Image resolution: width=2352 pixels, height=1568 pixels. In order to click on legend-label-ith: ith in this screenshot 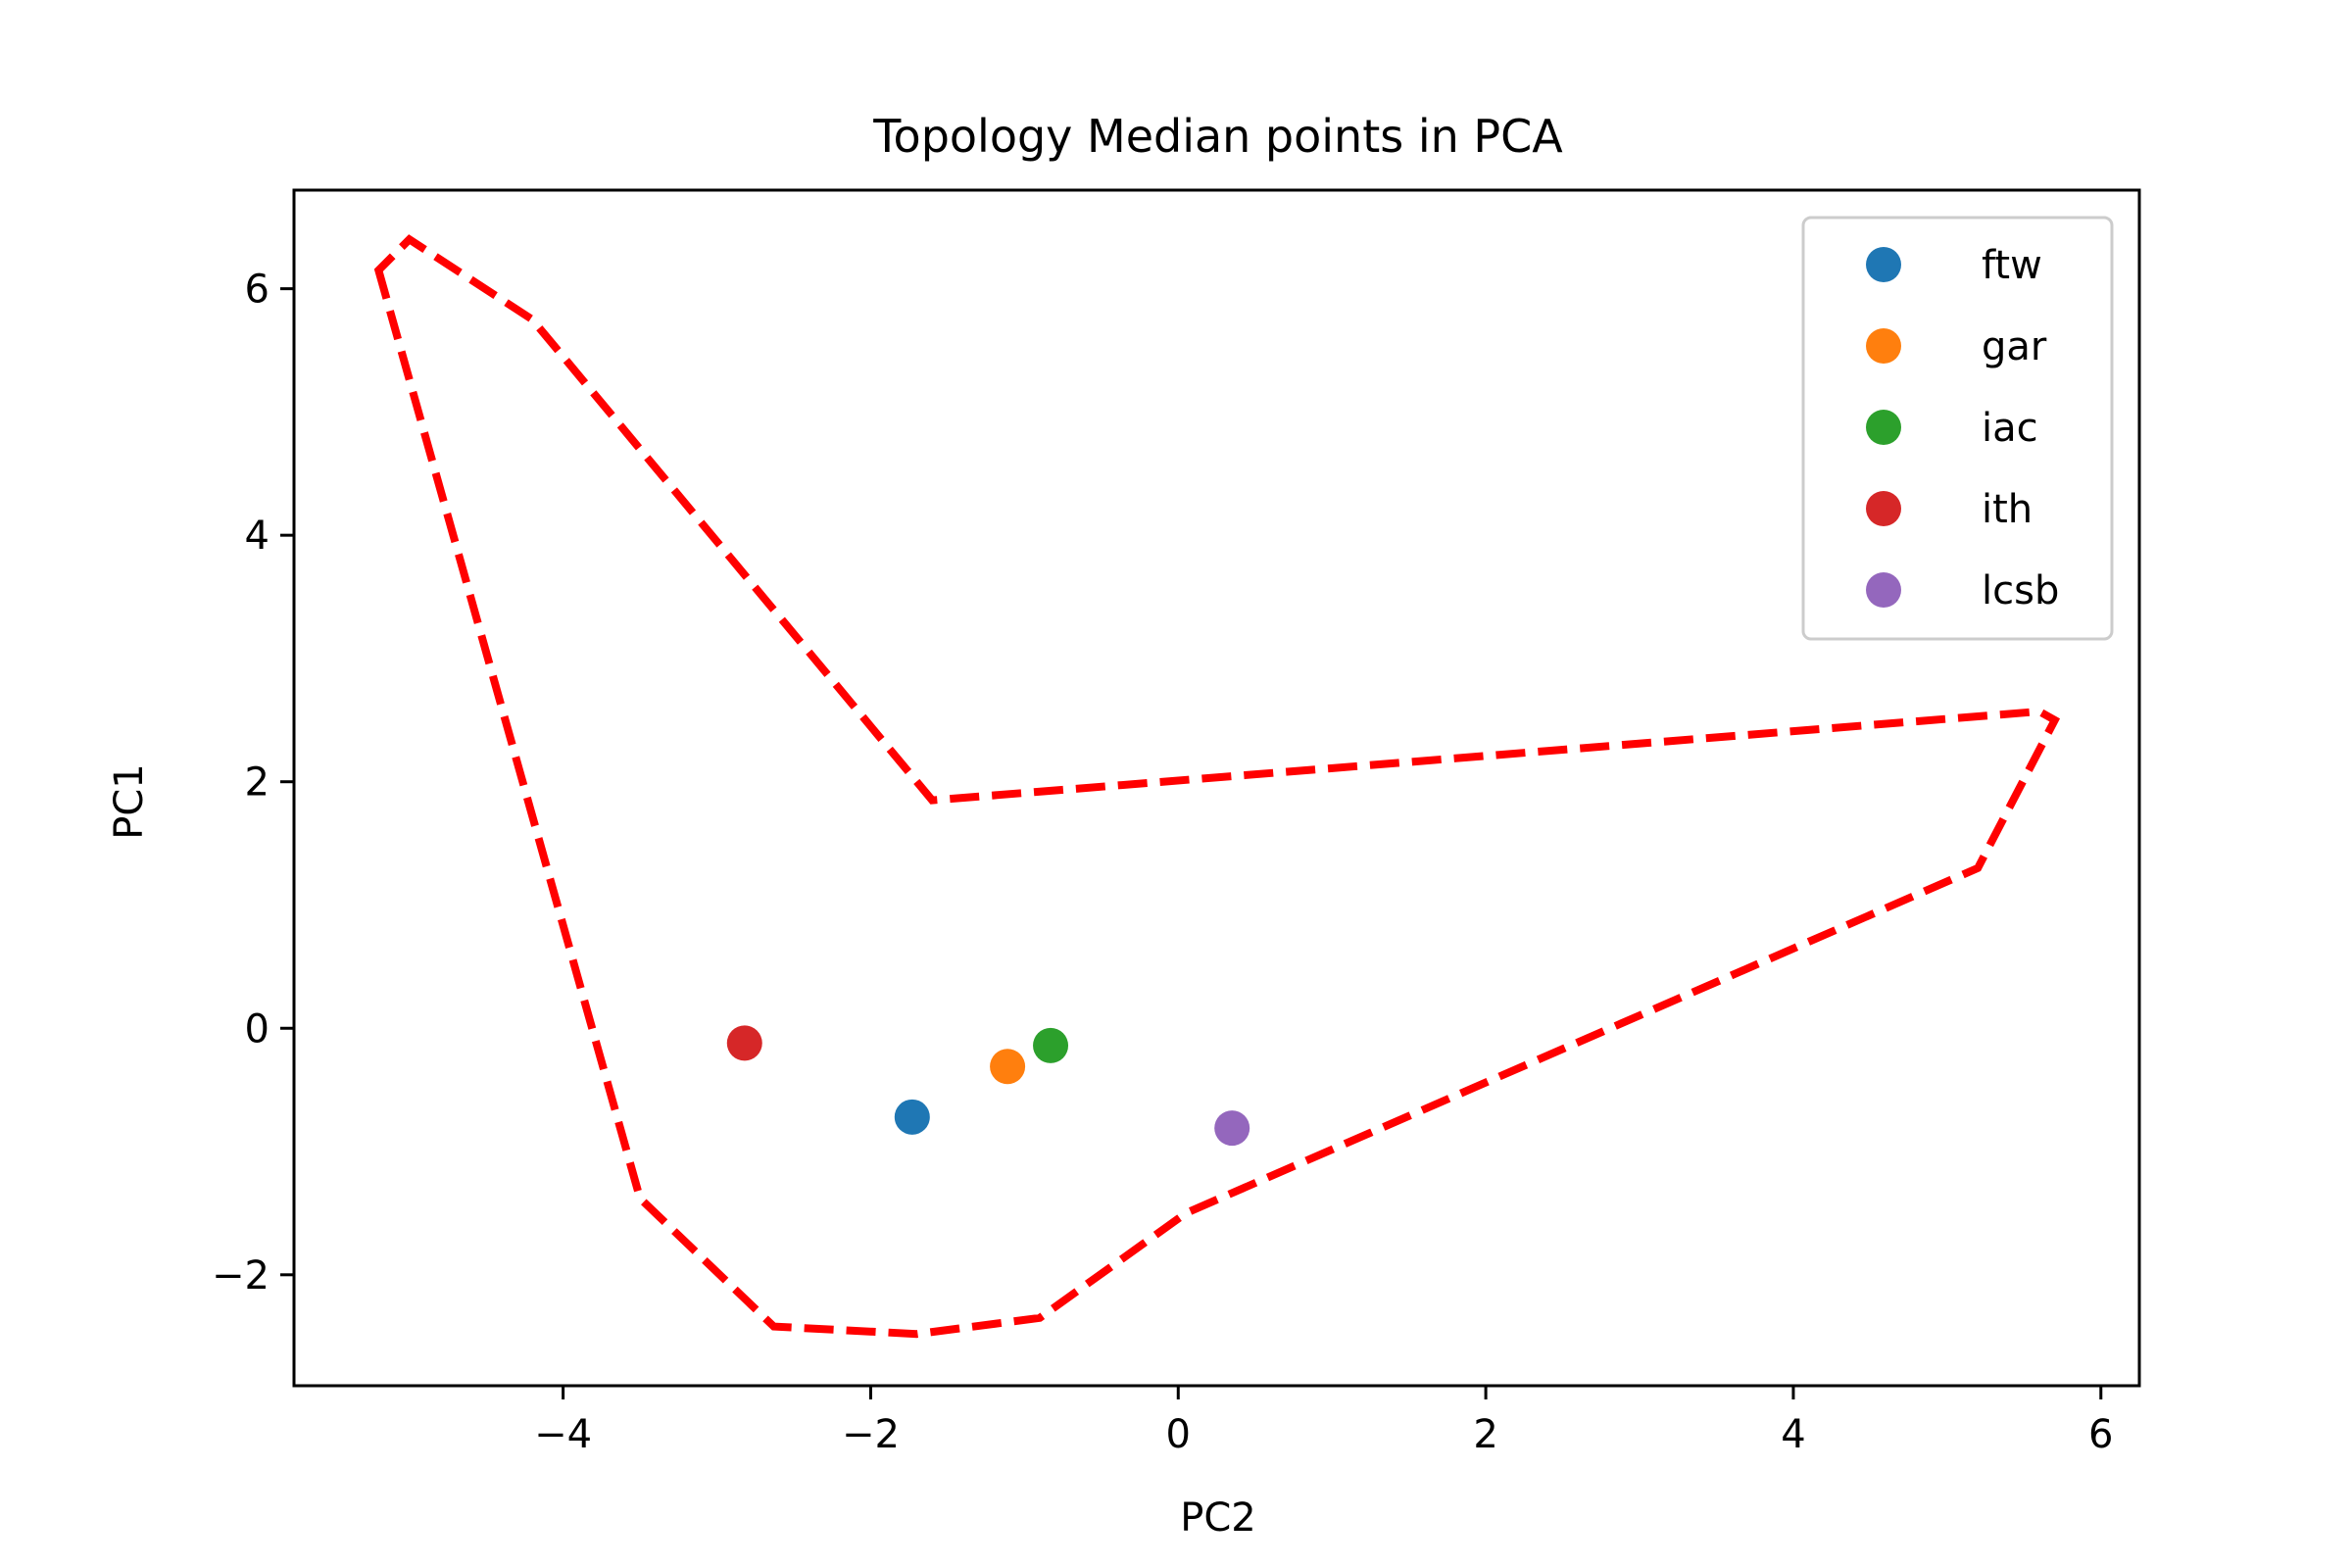, I will do `click(2007, 509)`.